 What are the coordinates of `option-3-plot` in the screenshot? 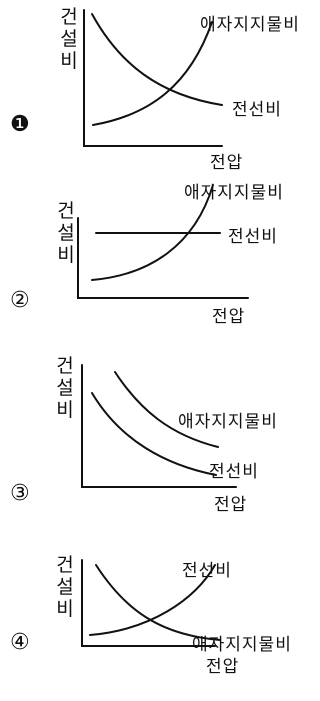 It's located at (159, 426).